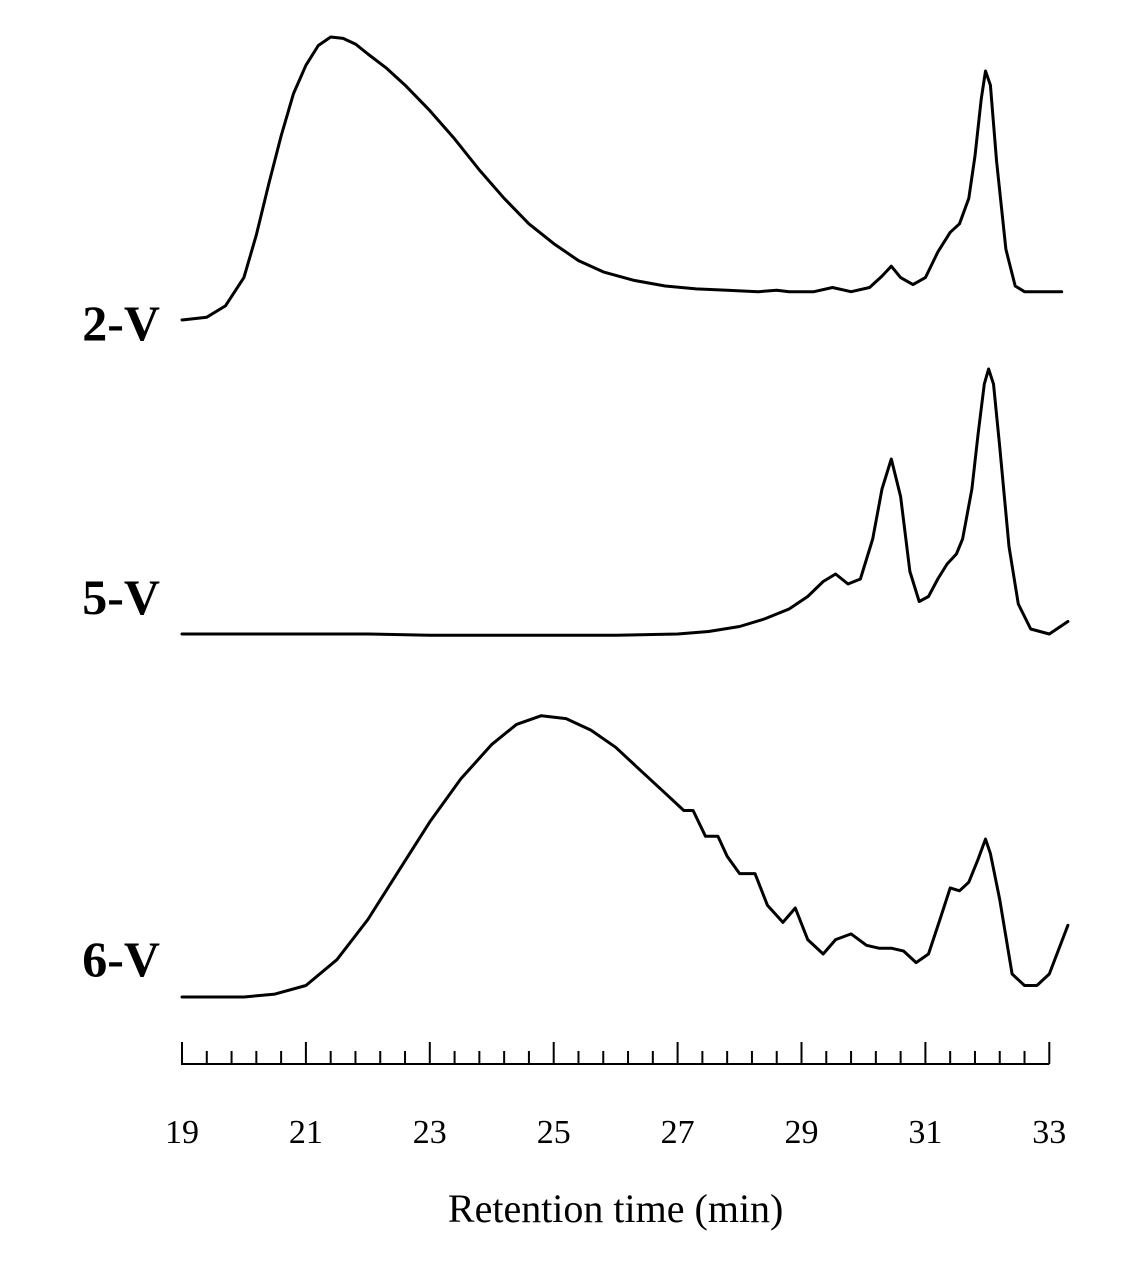 Image resolution: width=1122 pixels, height=1262 pixels. Describe the element at coordinates (121, 959) in the screenshot. I see `series-label-6-v: 6-V` at that location.